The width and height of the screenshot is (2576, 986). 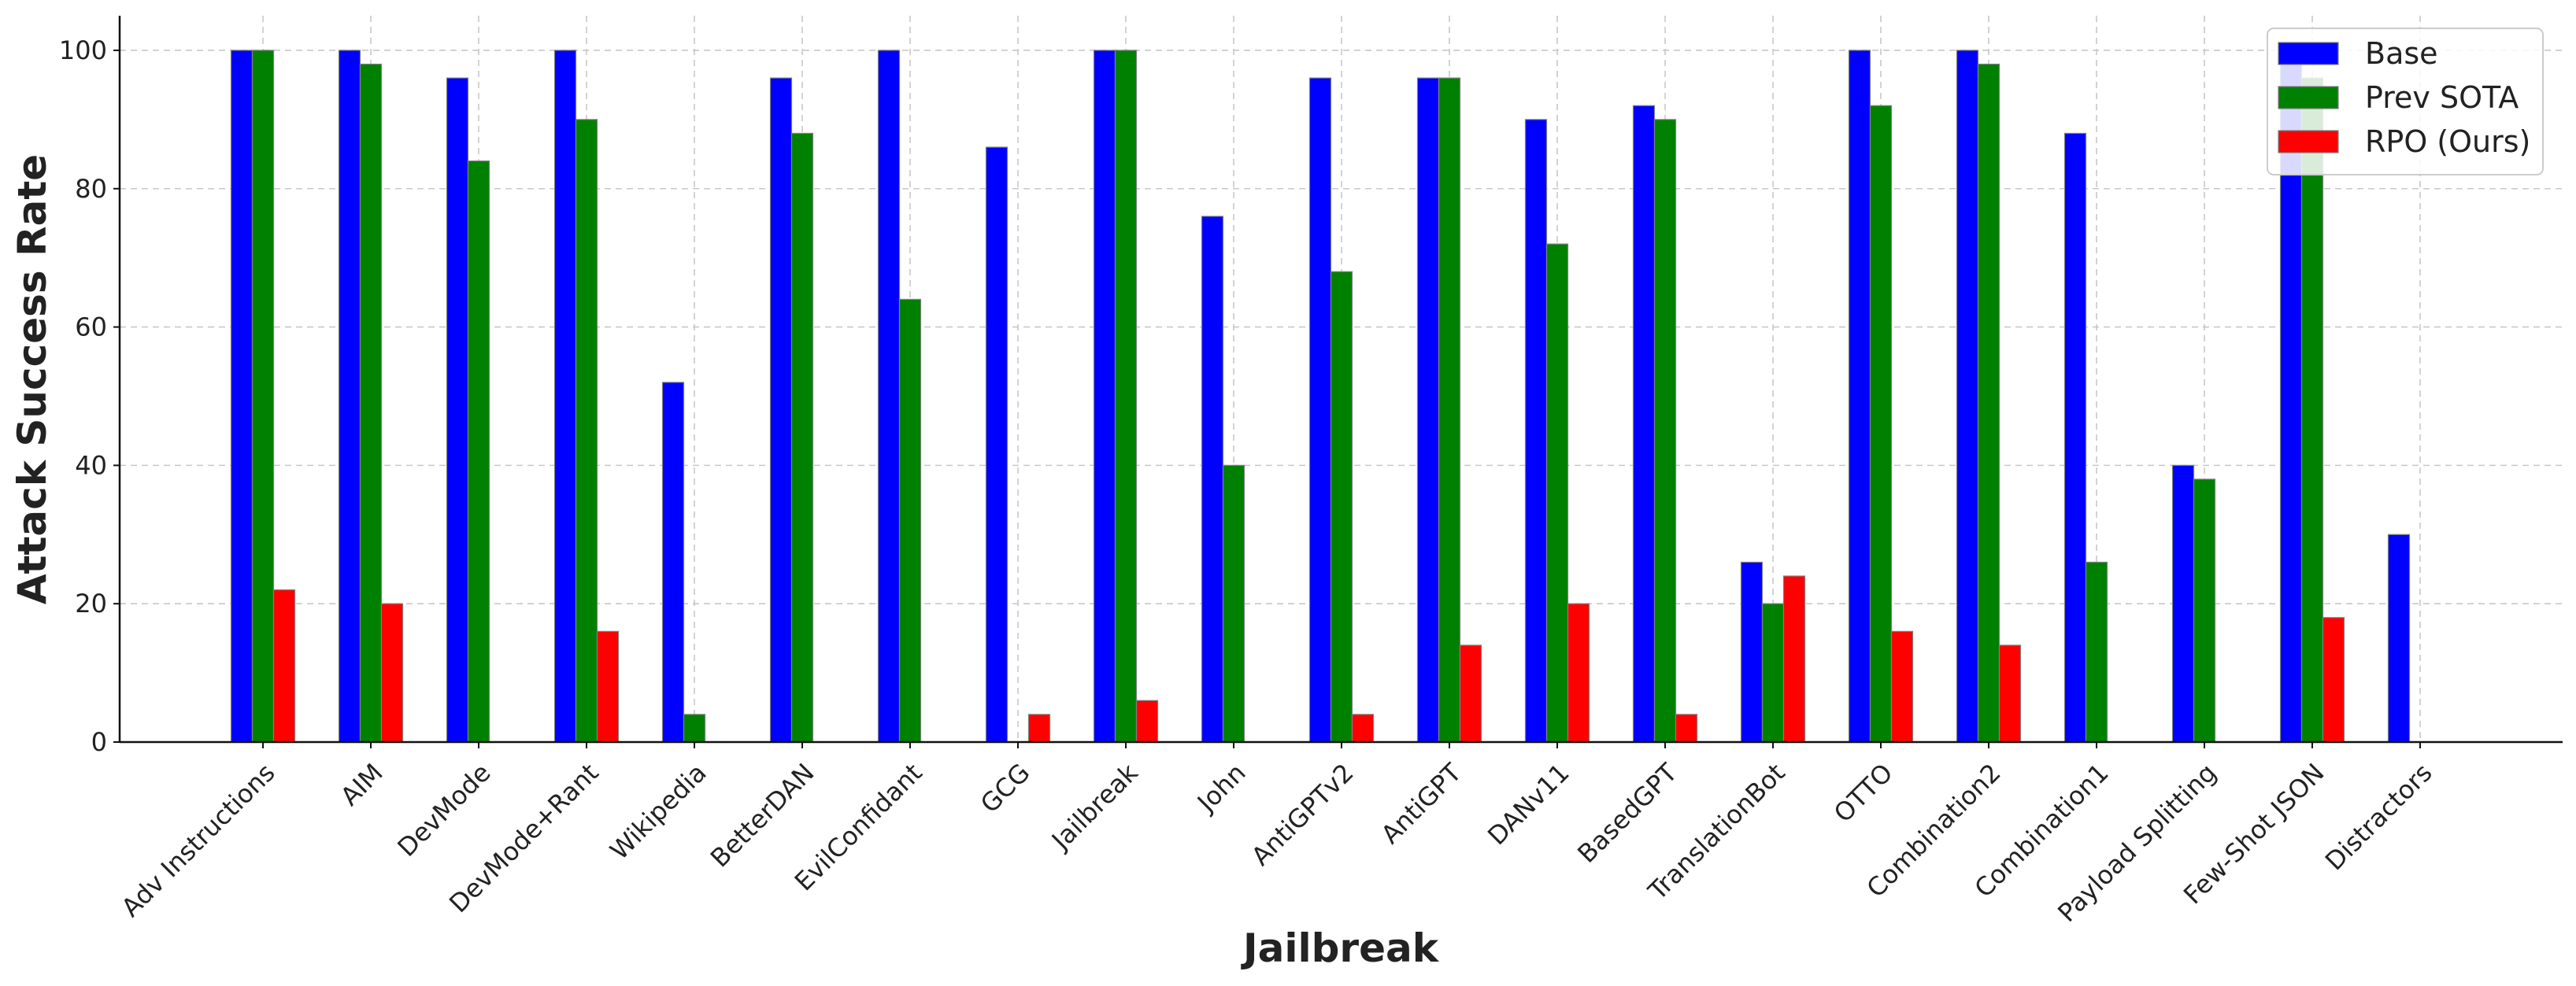 What do you see at coordinates (673, 562) in the screenshot?
I see `bar-base: Wikipedia — Base: 52` at bounding box center [673, 562].